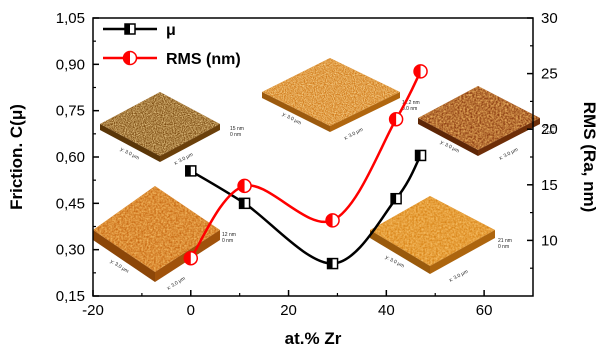 The height and width of the screenshot is (352, 601). I want to click on afm-inset-2-bottom-label: 0.0 nm, so click(409, 109).